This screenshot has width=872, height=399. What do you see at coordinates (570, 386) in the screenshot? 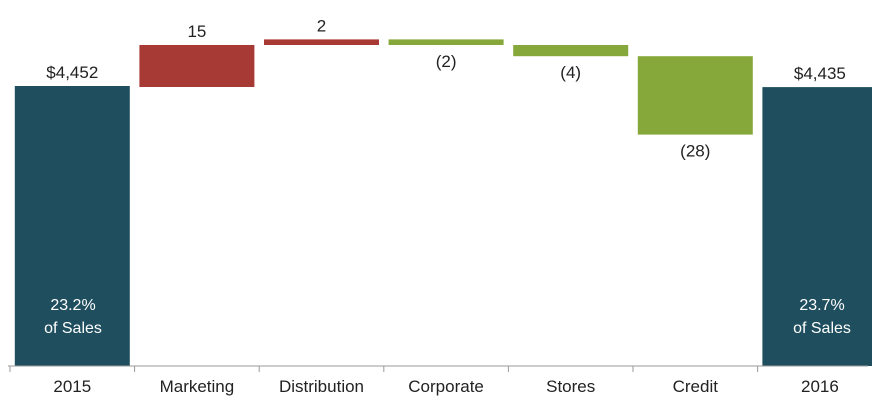
I see `category-label-stores: Stores` at bounding box center [570, 386].